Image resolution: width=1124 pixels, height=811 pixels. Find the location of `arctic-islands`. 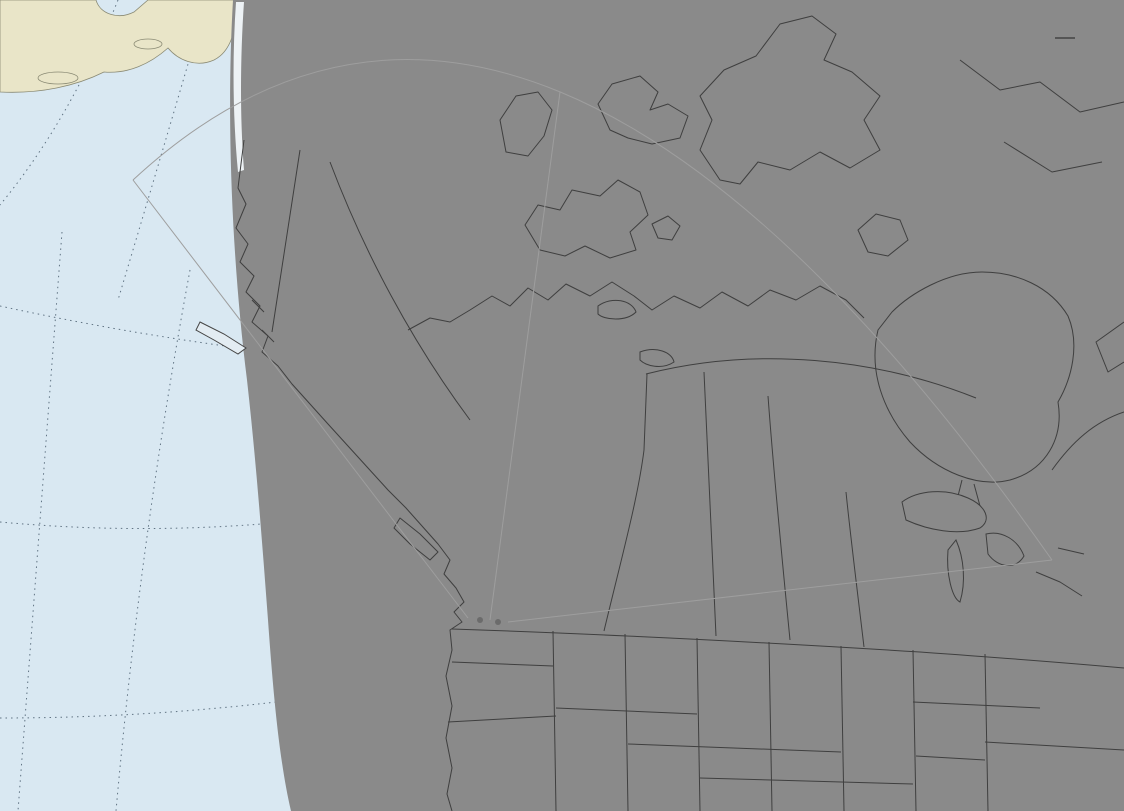

arctic-islands is located at coordinates (704, 137).